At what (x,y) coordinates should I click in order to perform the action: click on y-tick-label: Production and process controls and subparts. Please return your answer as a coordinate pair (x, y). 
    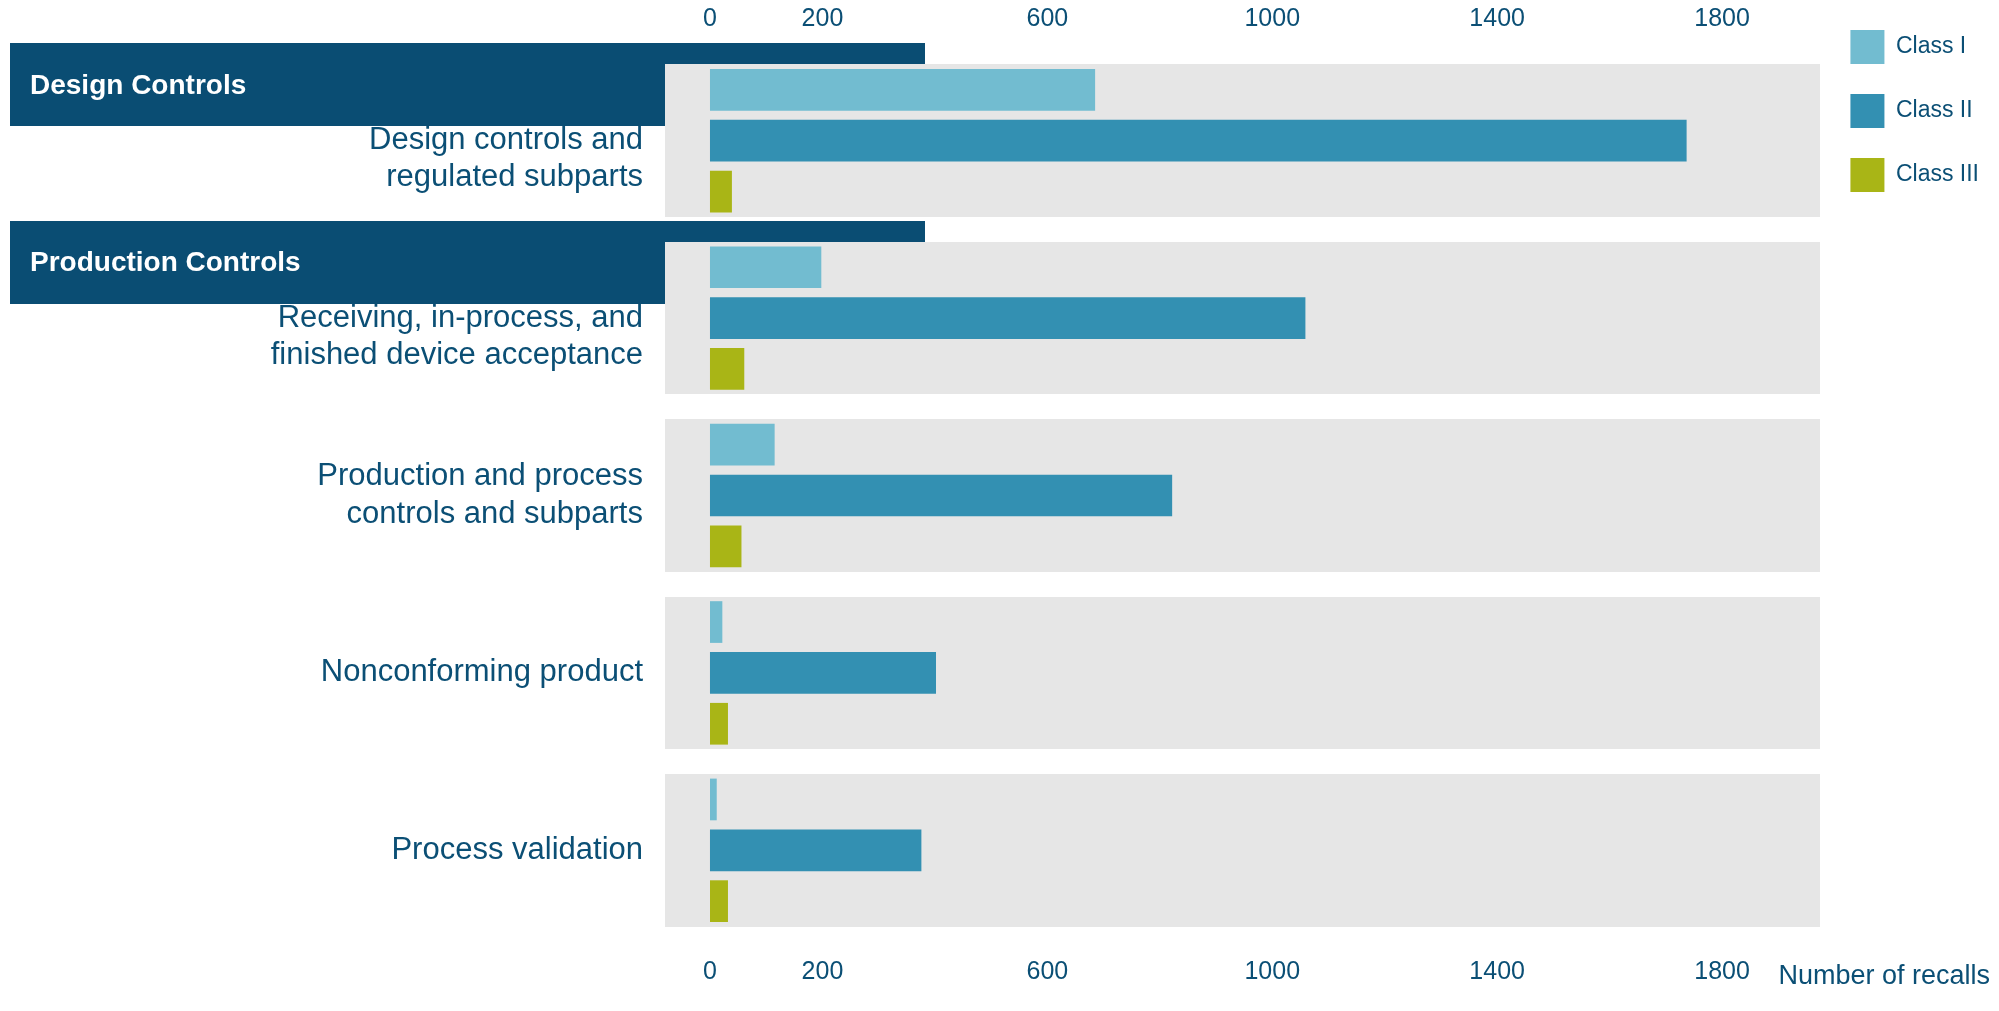
    Looking at the image, I should click on (480, 493).